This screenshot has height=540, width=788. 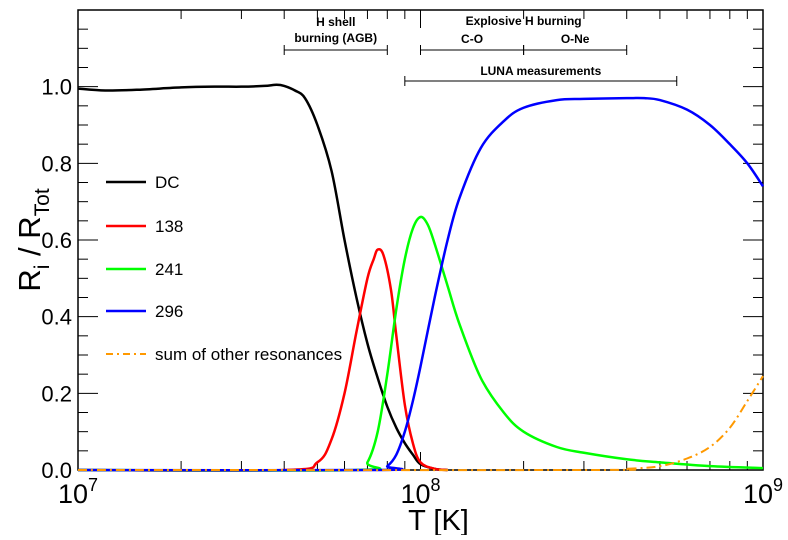 I want to click on legend-label: DC, so click(x=167, y=182).